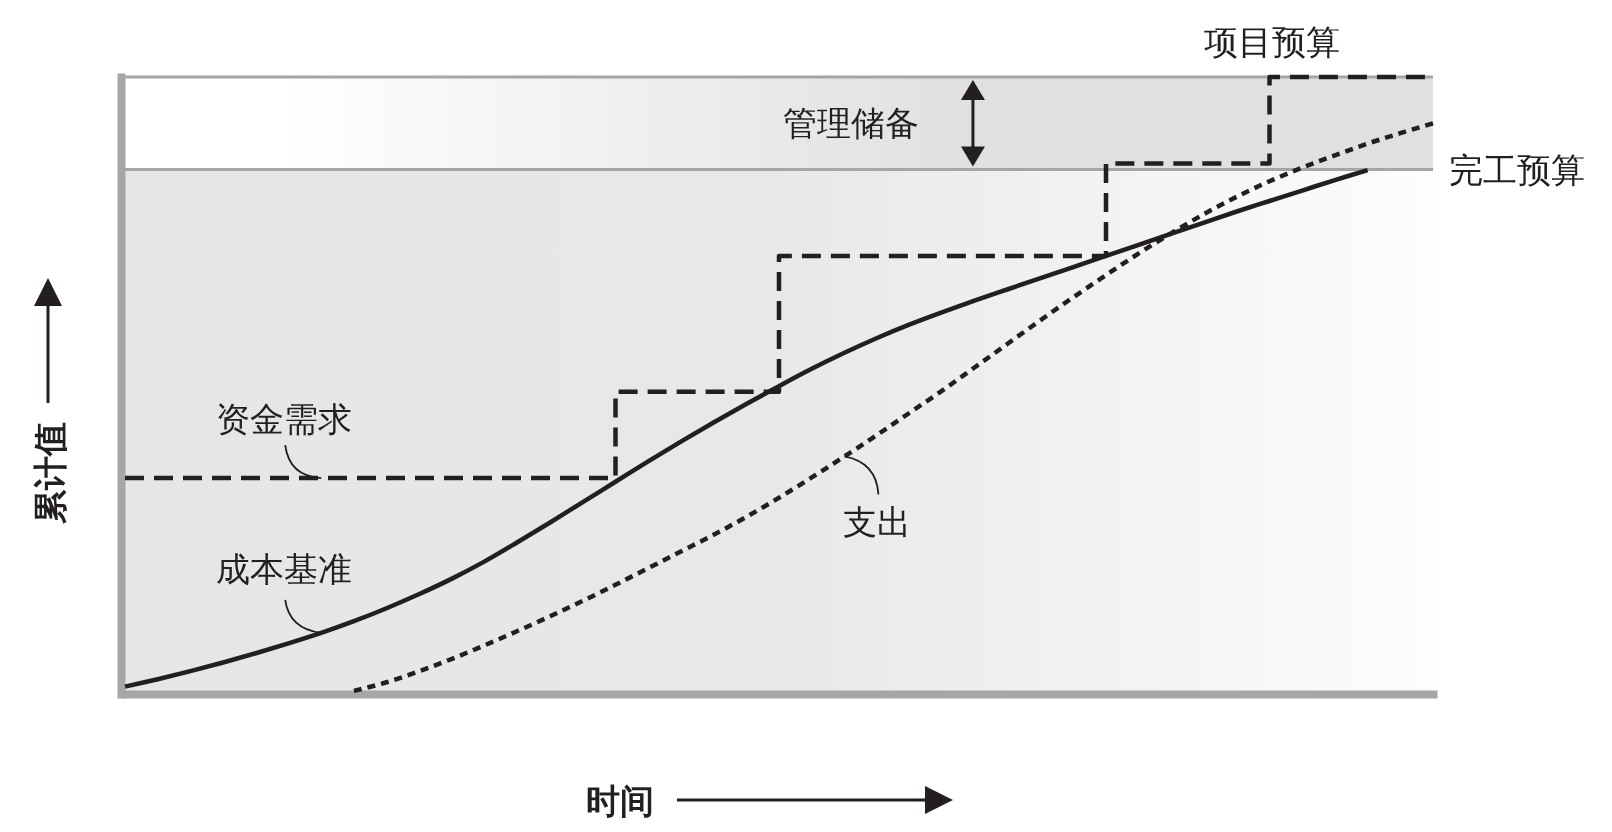 This screenshot has width=1612, height=832. I want to click on y-axis-title: 累计值, so click(50, 473).